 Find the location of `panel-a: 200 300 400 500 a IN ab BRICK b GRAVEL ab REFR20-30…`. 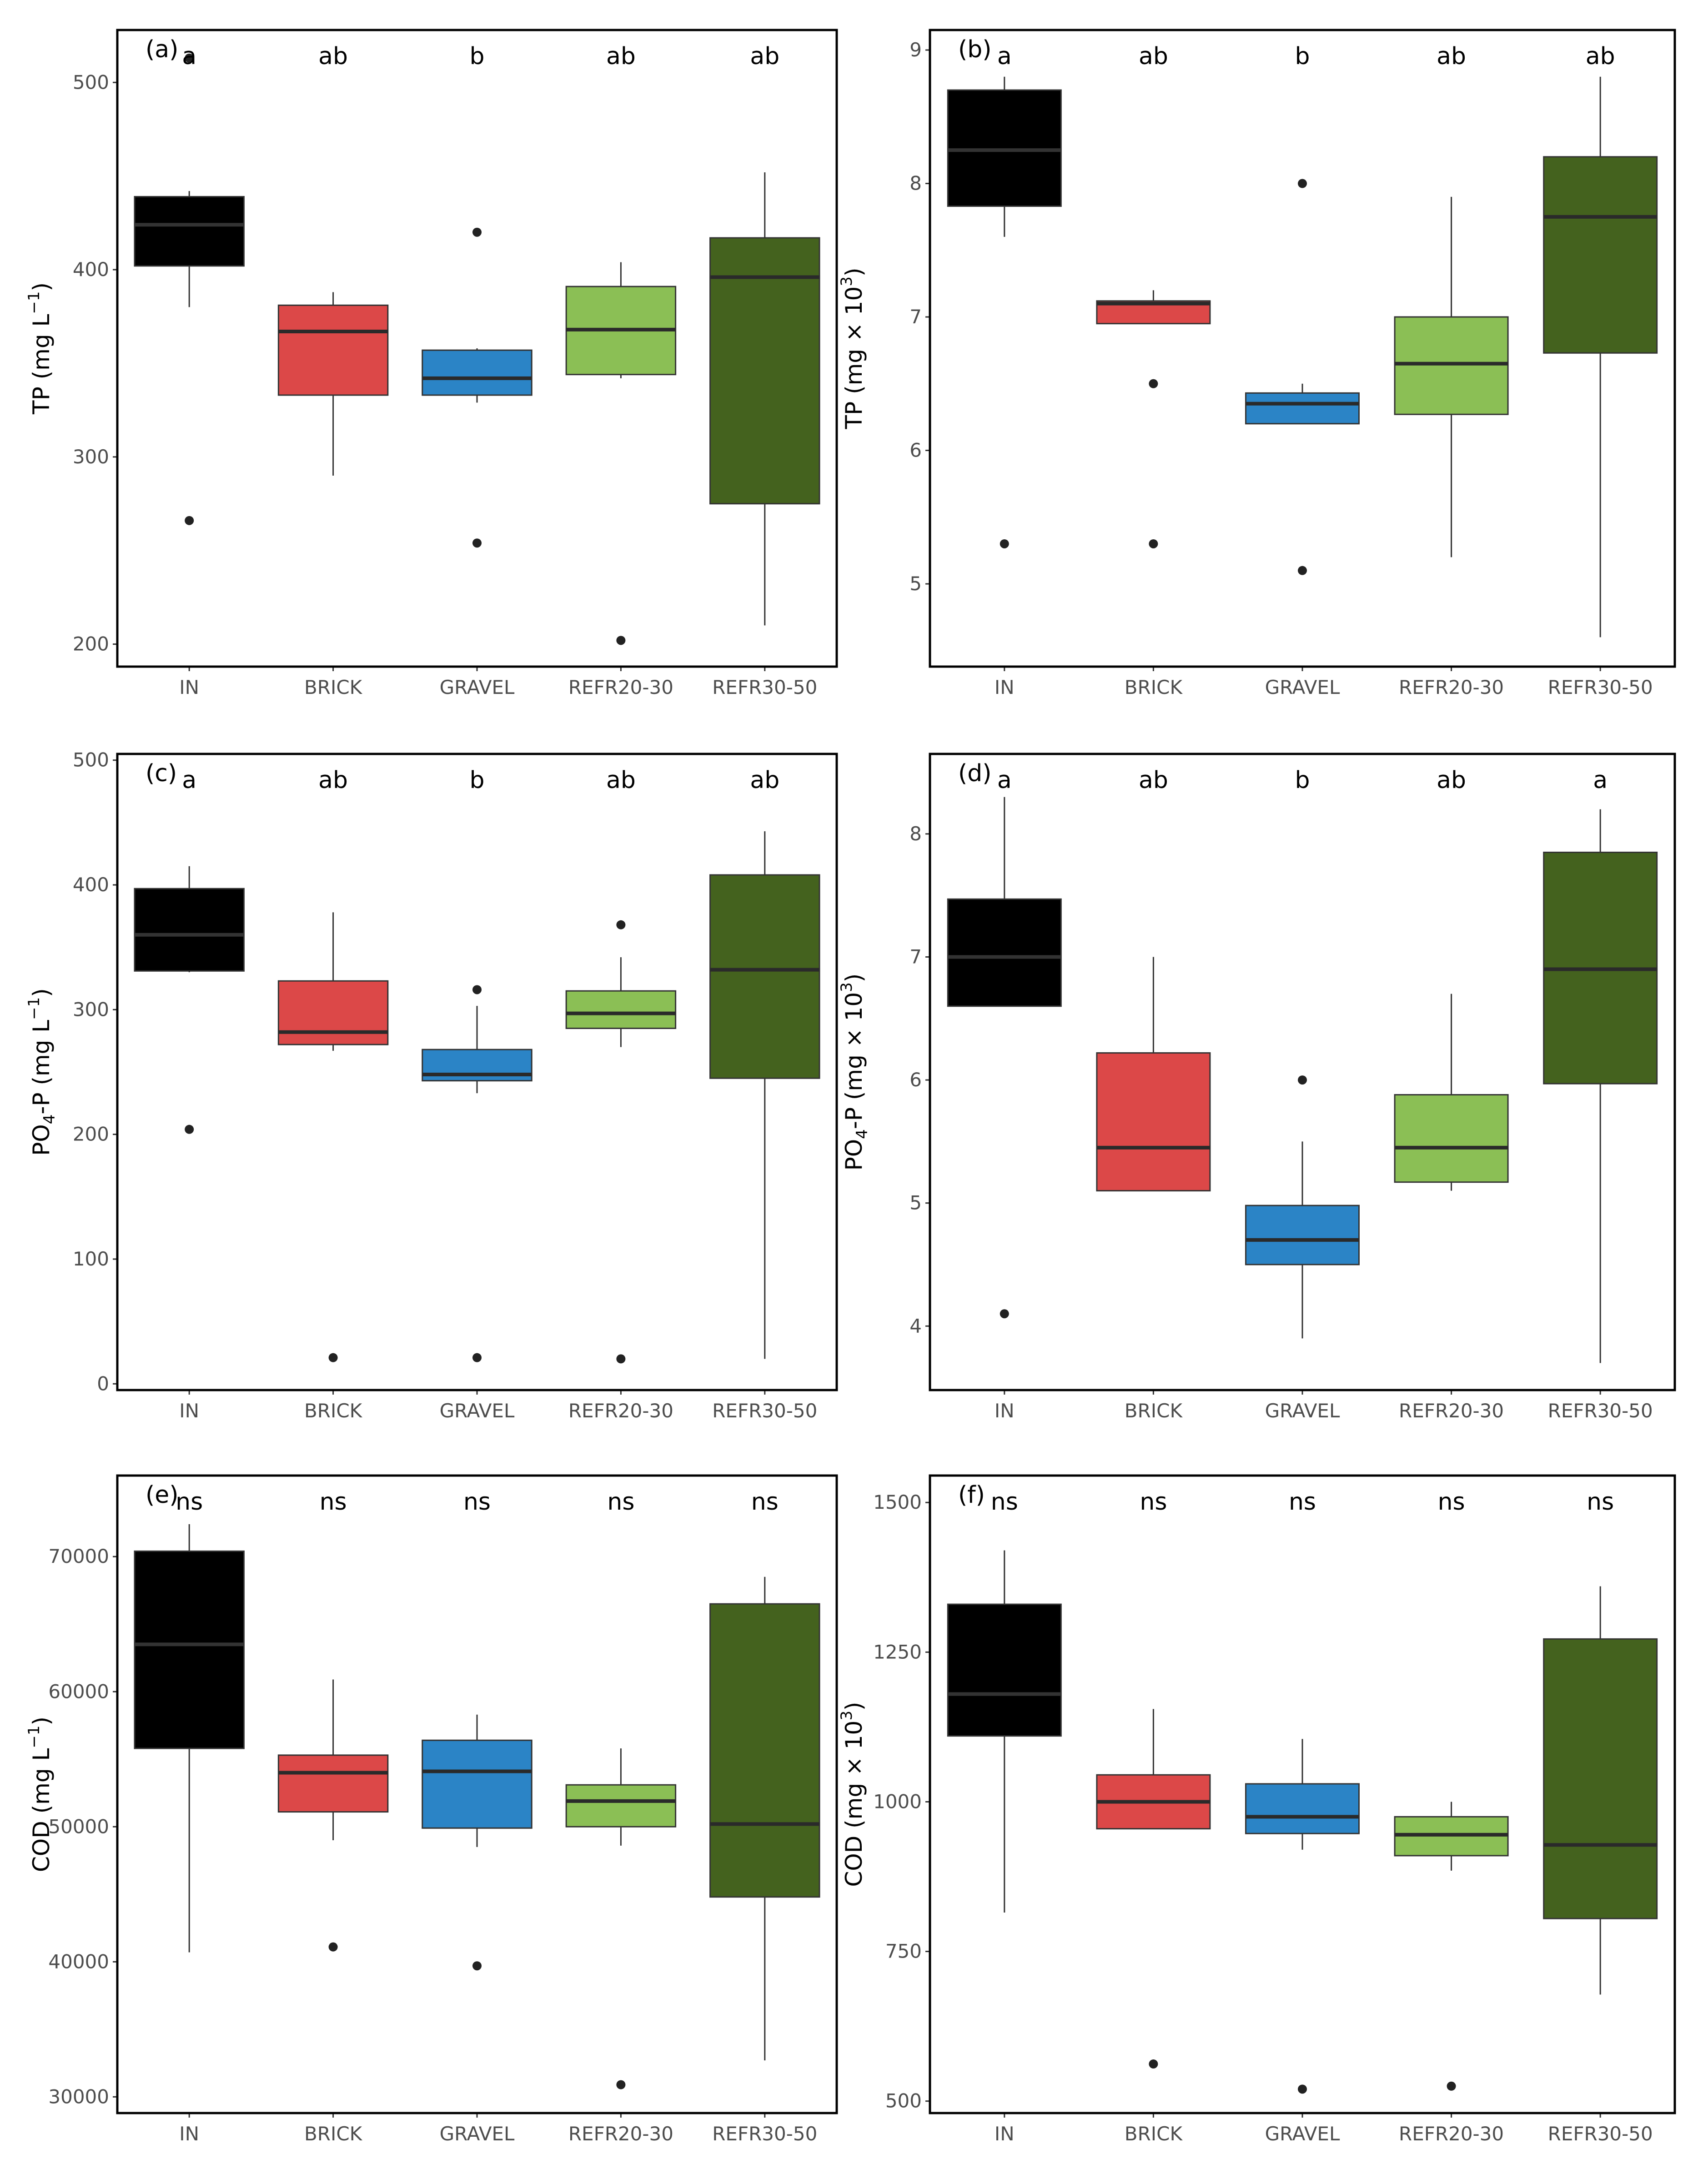

panel-a: 200 300 400 500 a IN ab BRICK b GRAVEL ab REFR20-30… is located at coordinates (431, 364).